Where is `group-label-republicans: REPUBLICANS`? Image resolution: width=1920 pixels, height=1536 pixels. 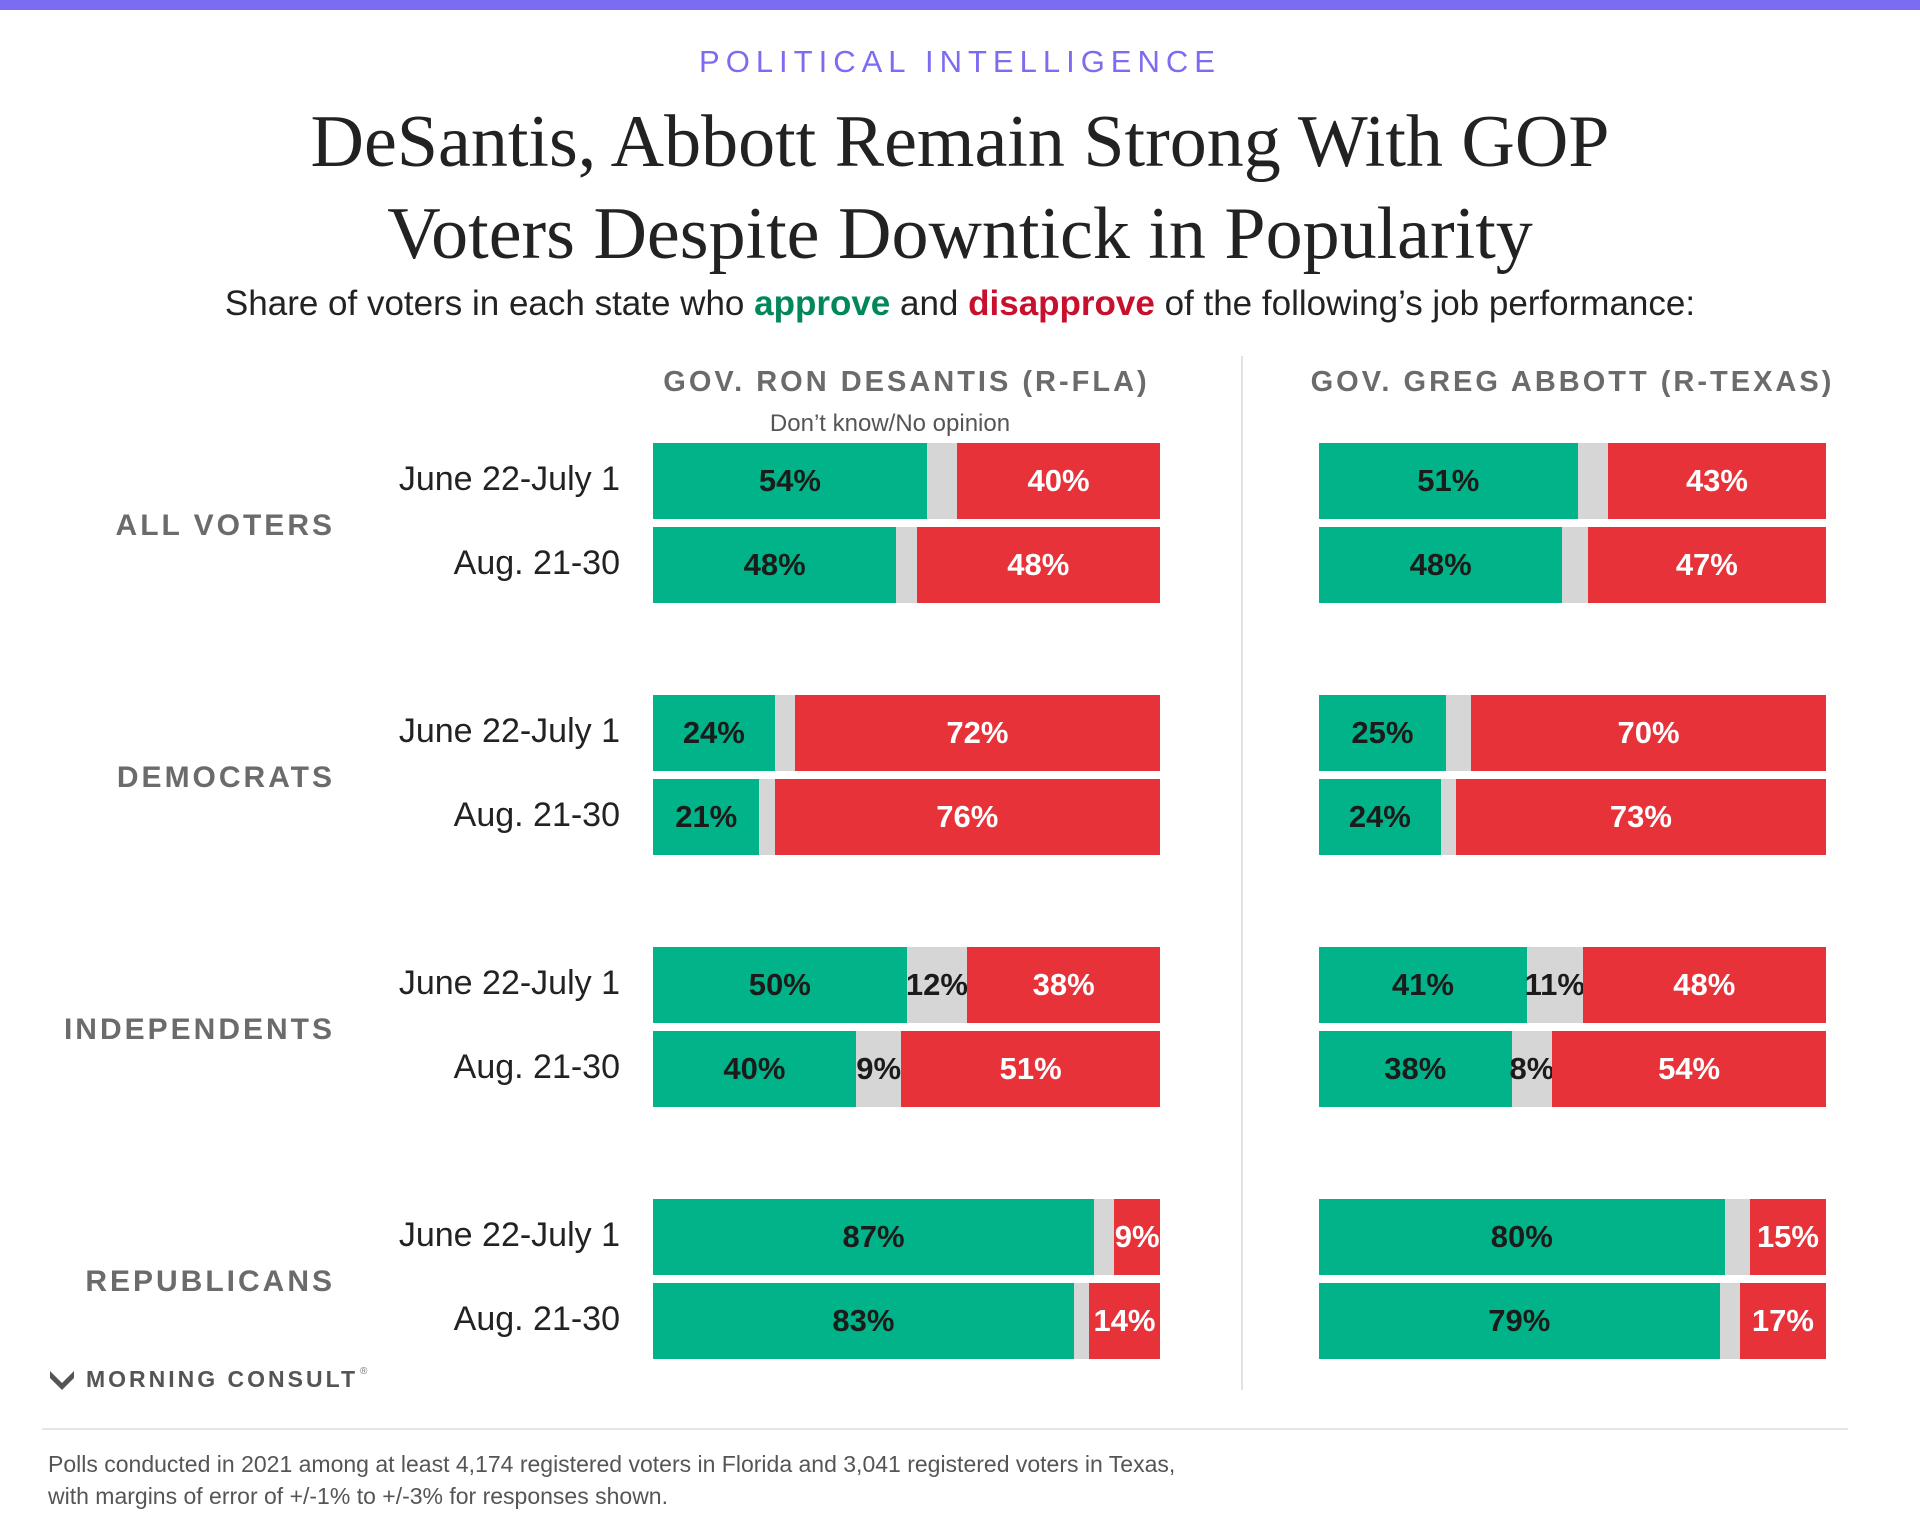 group-label-republicans: REPUBLICANS is located at coordinates (210, 1281).